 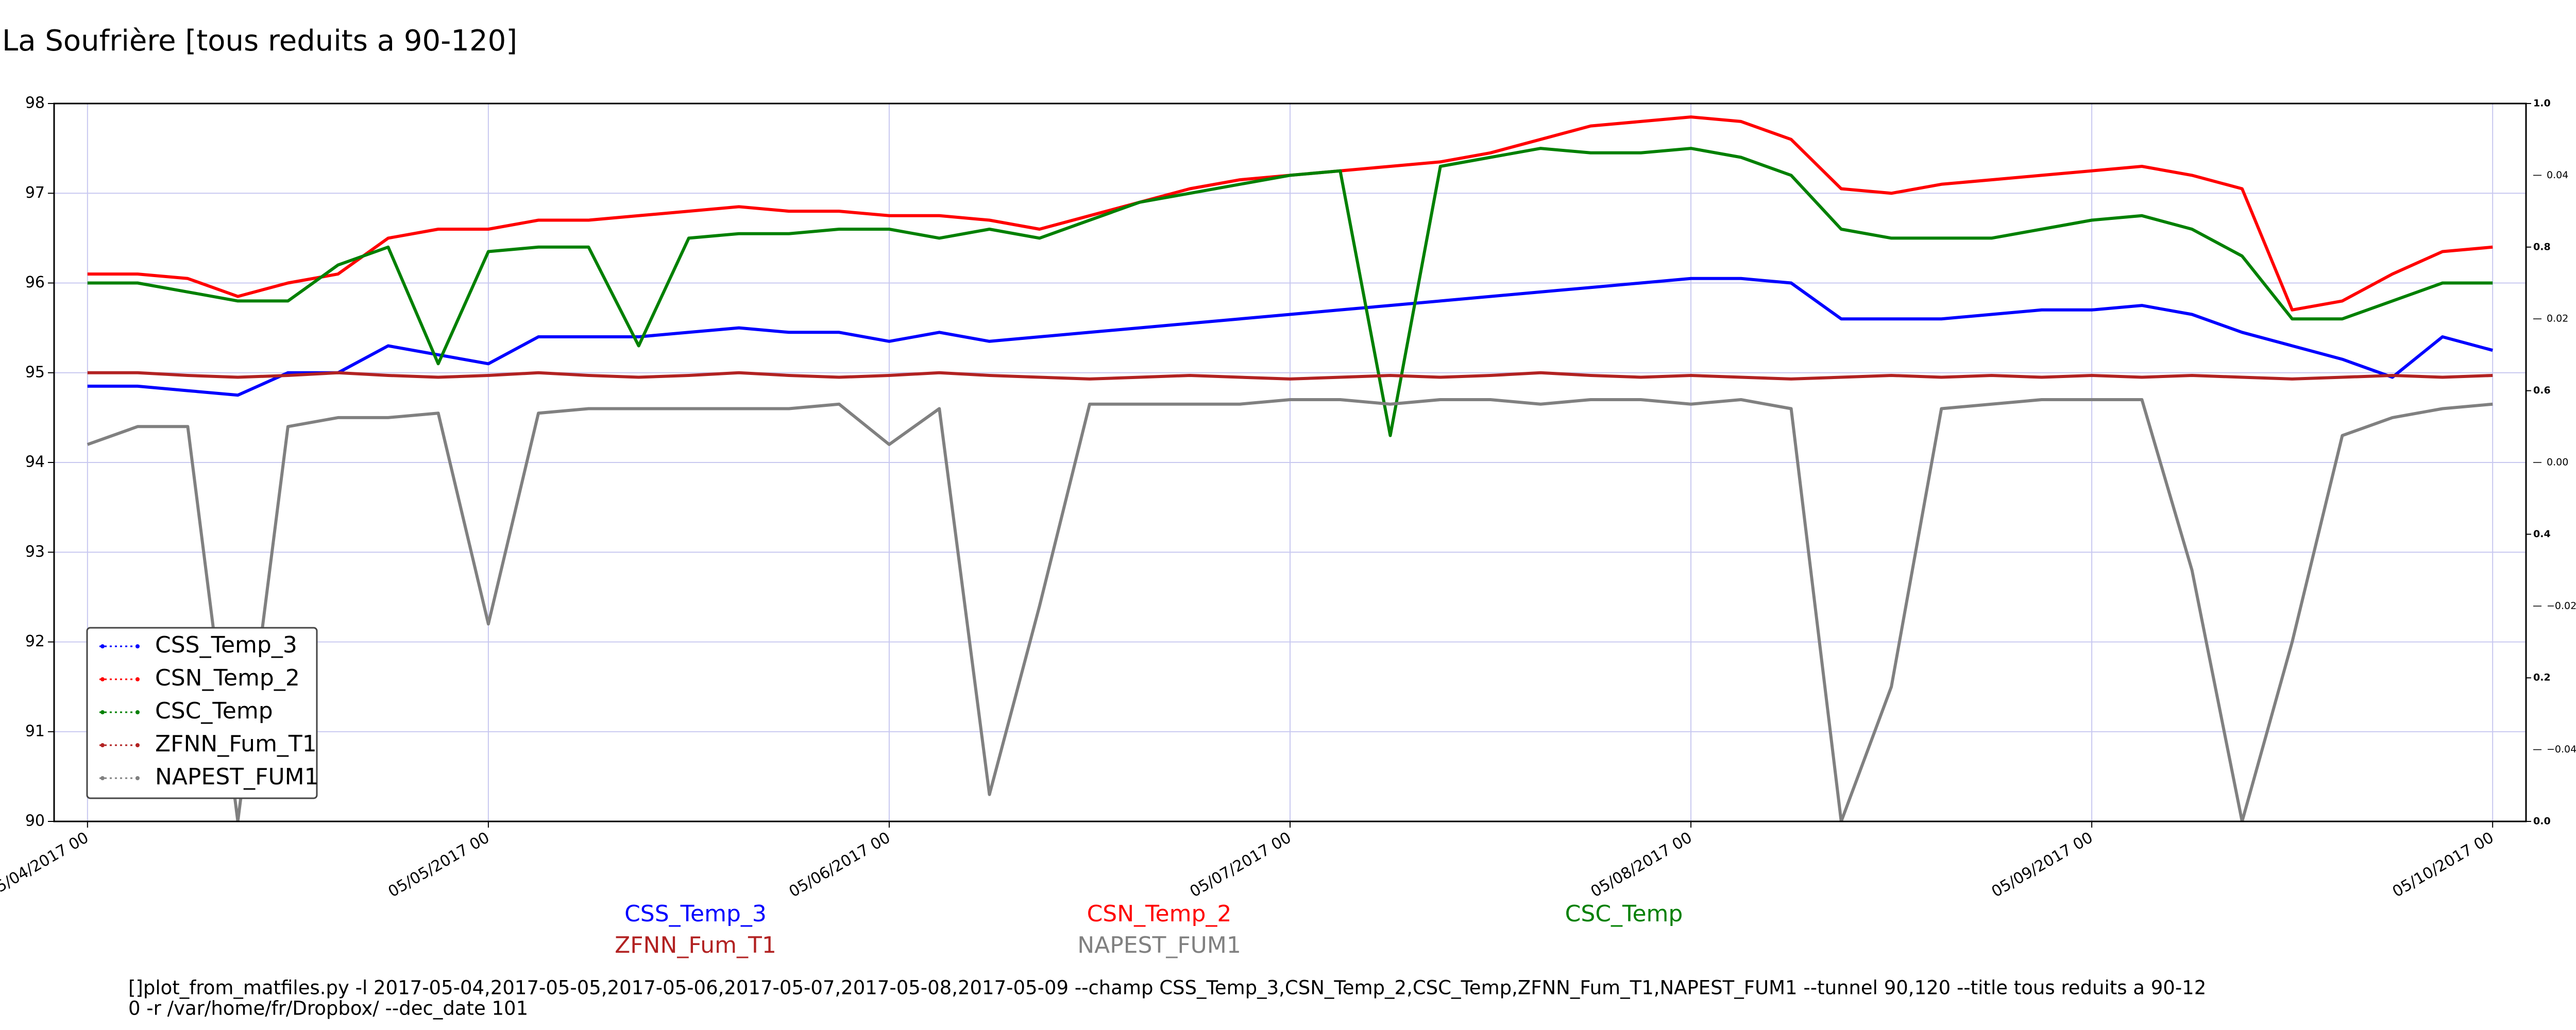 What do you see at coordinates (1241, 865) in the screenshot?
I see `x-tick-label: 05/07/2017 00` at bounding box center [1241, 865].